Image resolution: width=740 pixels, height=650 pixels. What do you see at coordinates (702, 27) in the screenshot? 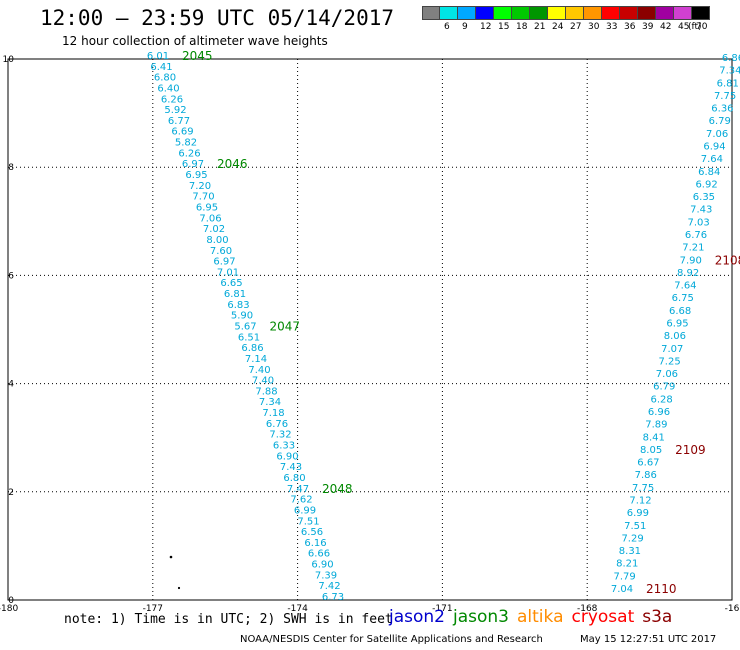
I see `color-scale-label: 70` at bounding box center [702, 27].